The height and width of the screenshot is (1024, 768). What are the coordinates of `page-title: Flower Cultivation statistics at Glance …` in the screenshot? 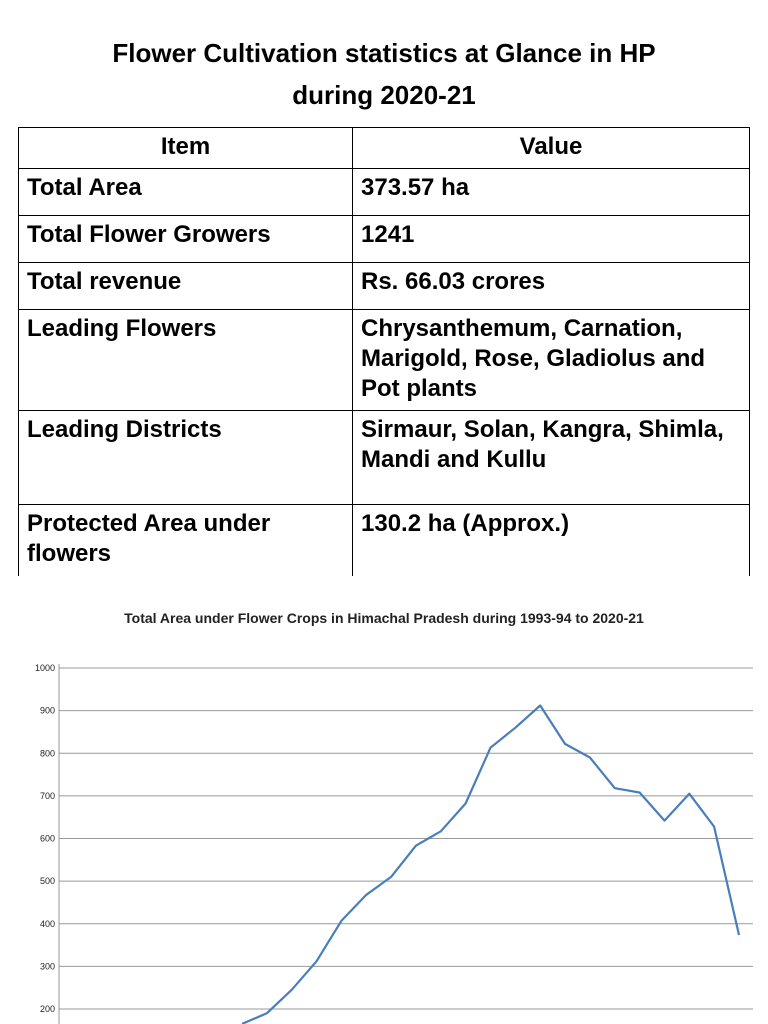 It's located at (384, 74).